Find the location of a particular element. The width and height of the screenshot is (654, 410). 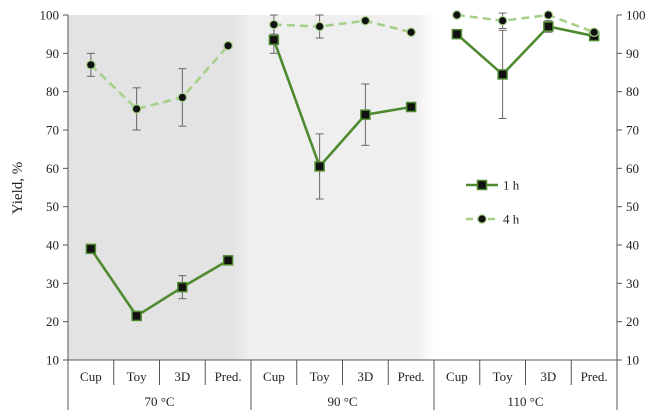

group-label: 70 °C is located at coordinates (159, 401).